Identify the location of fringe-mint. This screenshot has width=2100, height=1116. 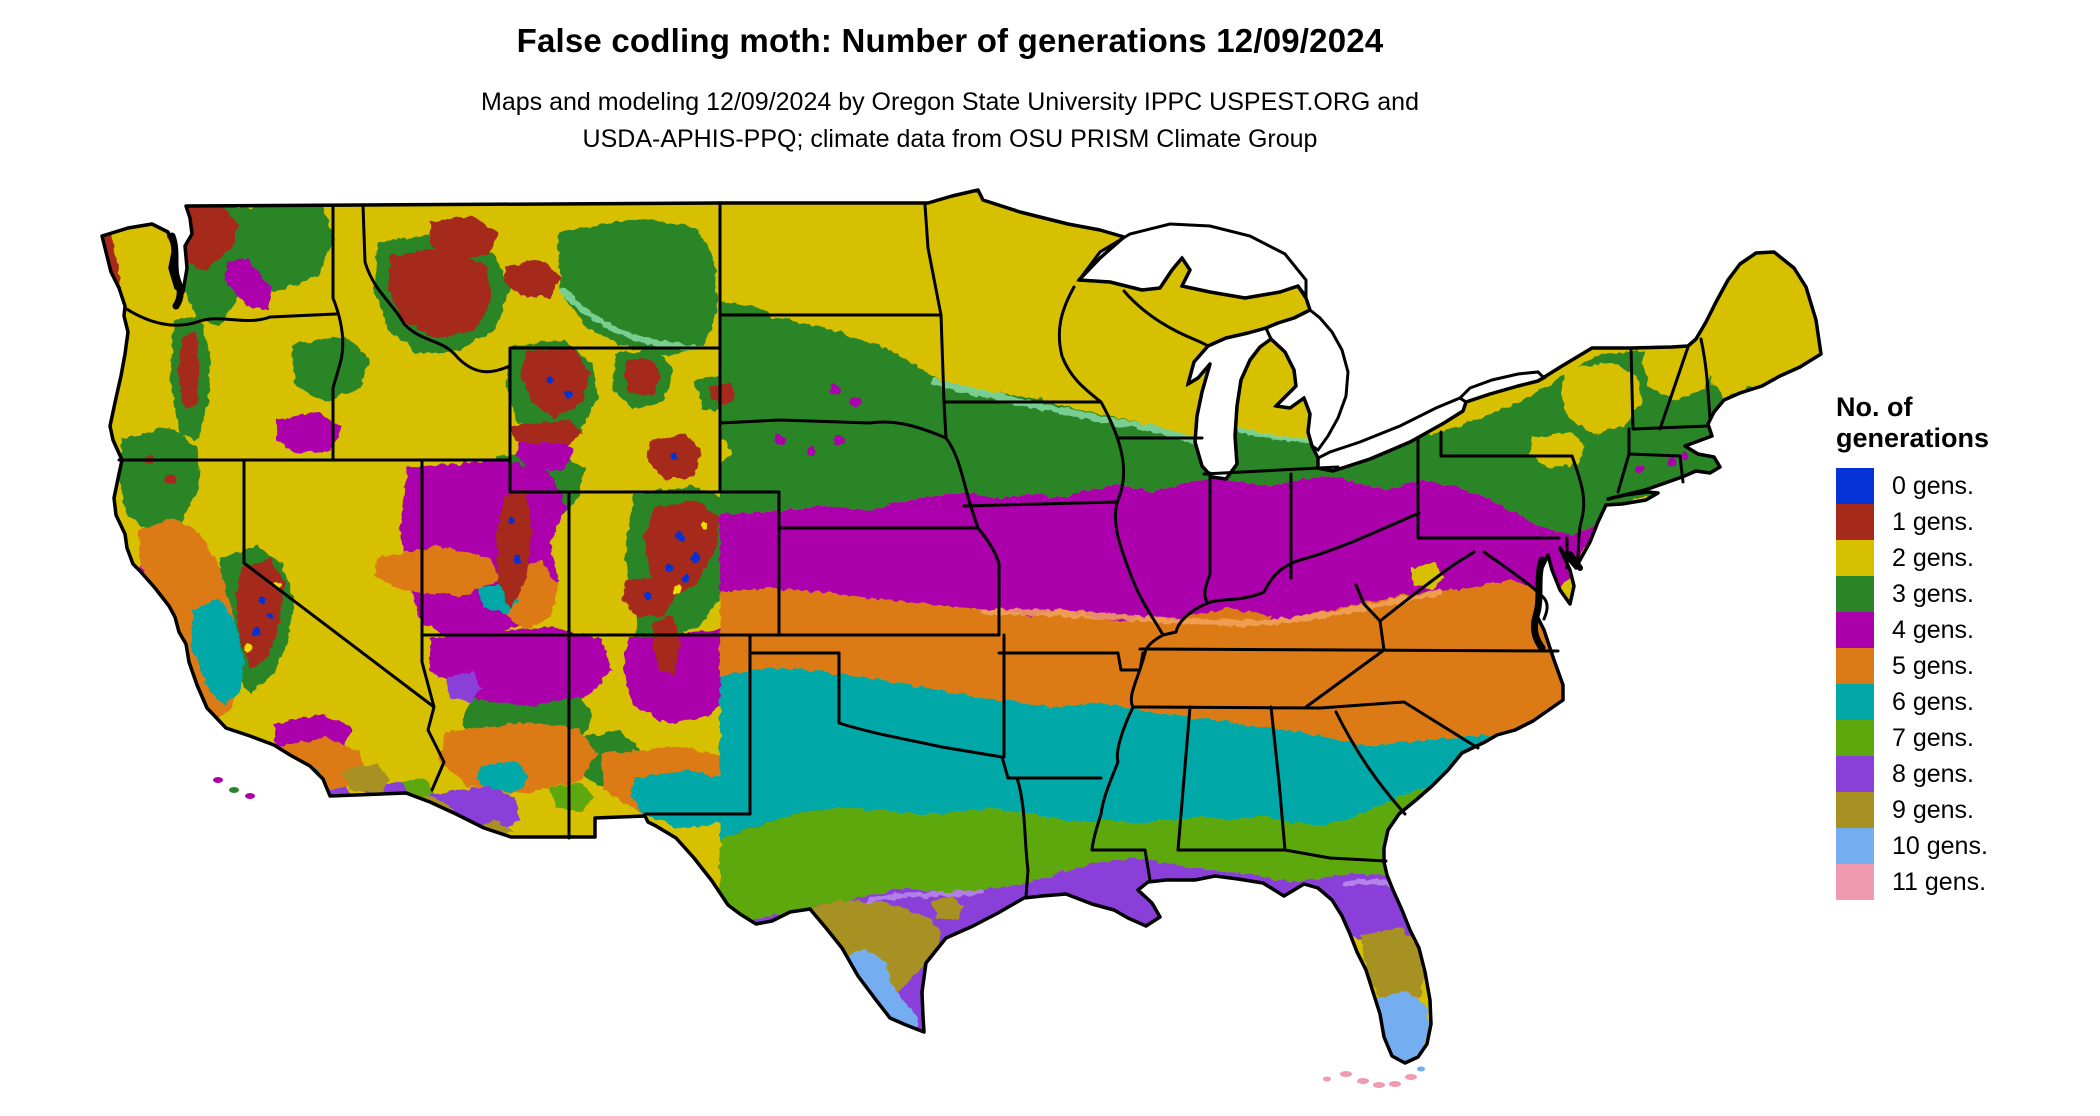
(631, 319).